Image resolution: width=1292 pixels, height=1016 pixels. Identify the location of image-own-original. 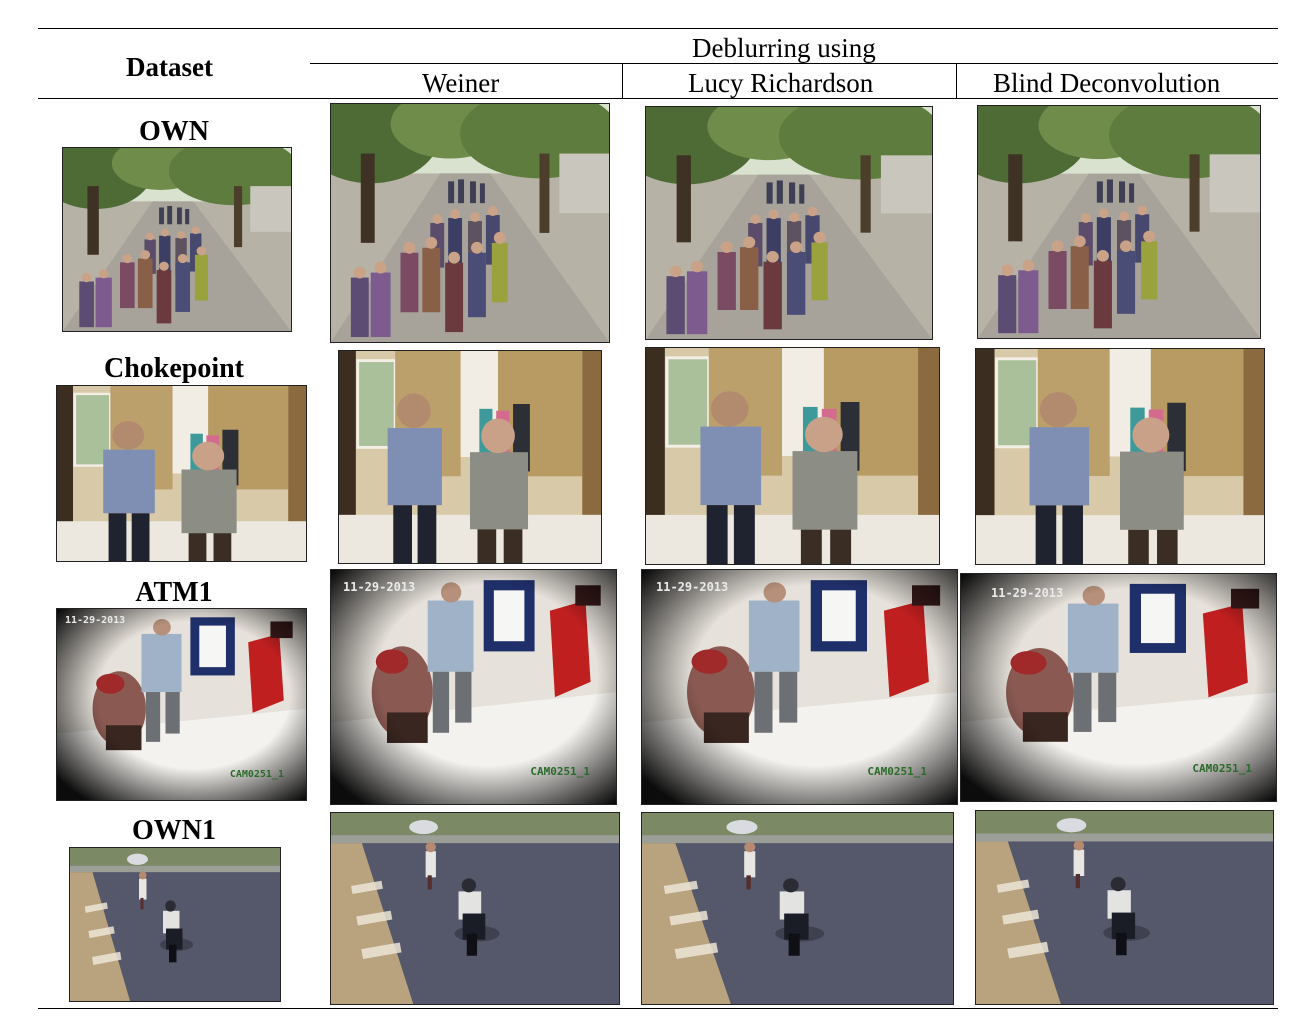
(177, 239).